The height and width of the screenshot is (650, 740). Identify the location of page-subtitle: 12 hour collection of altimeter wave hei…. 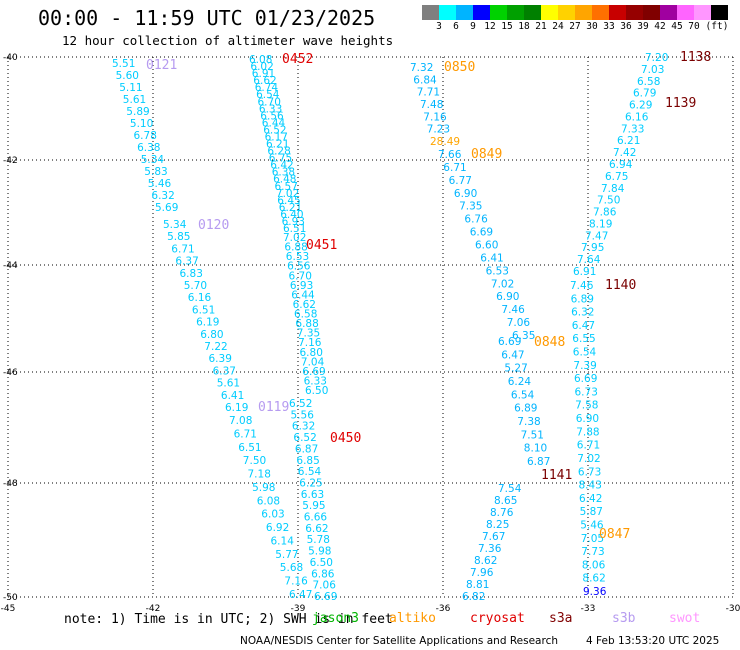
(228, 40).